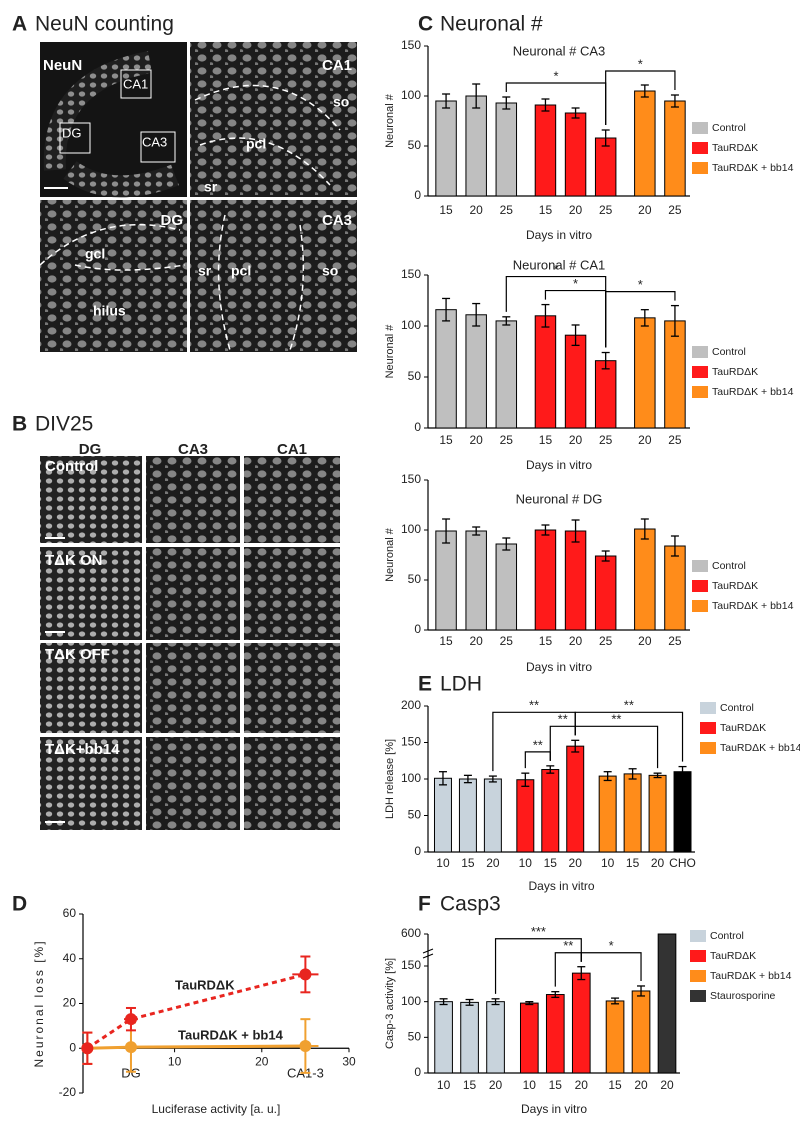 This screenshot has height=1128, width=800. Describe the element at coordinates (640, 63) in the screenshot. I see `significance-label: *` at that location.